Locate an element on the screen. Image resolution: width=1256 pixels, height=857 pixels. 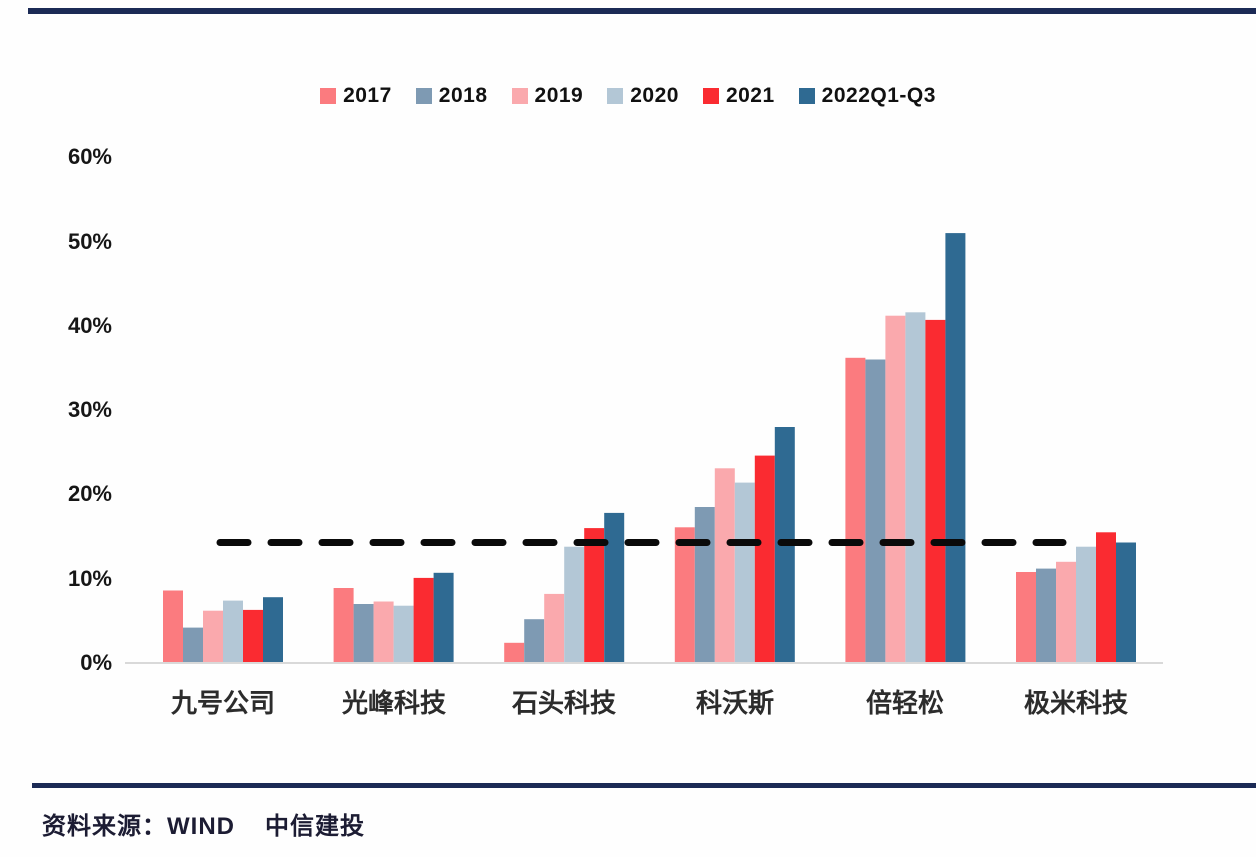
y-tick-label: 30% is located at coordinates (89, 409).